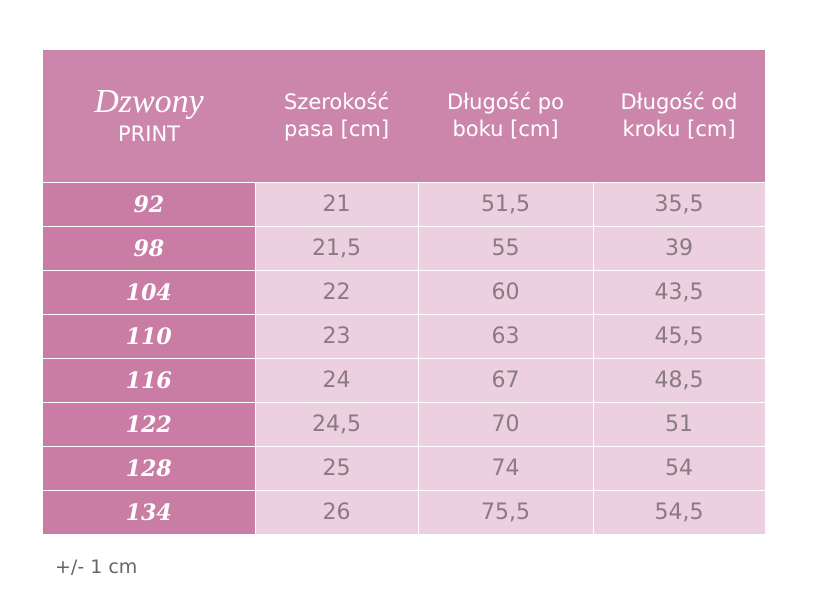 This screenshot has height=596, width=820. I want to click on measure-cell: 60, so click(505, 292).